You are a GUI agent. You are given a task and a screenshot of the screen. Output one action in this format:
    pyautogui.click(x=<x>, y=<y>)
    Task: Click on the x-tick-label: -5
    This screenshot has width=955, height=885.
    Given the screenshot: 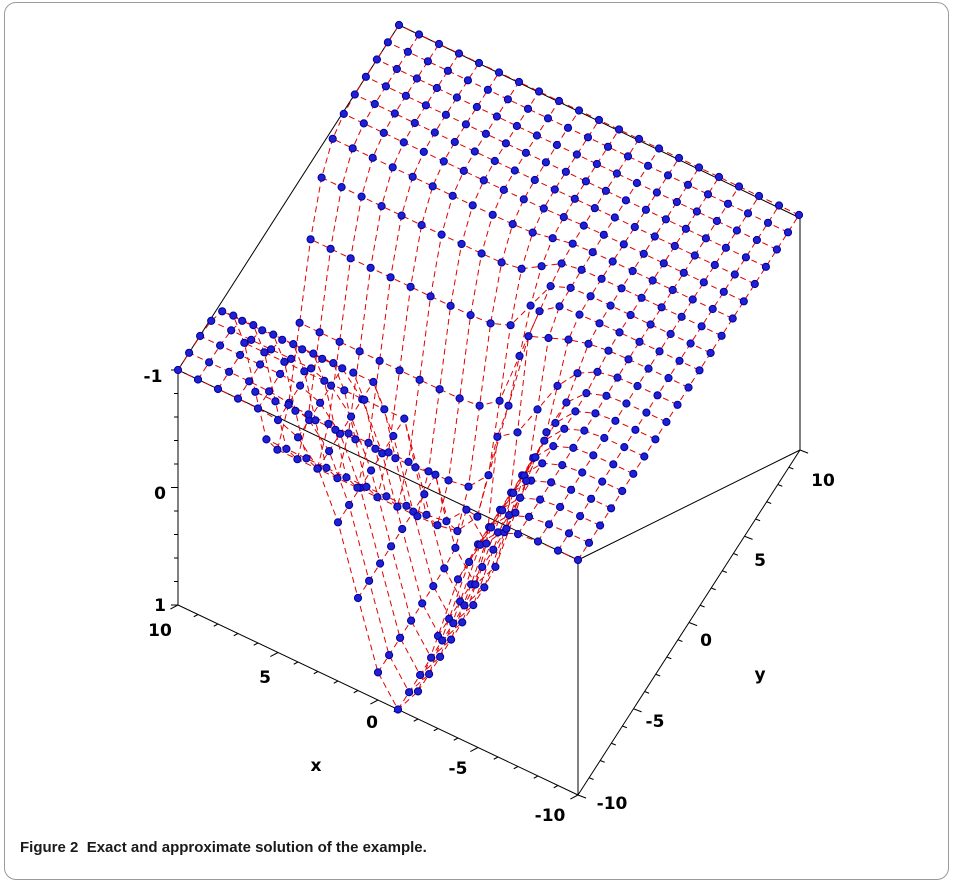 What is the action you would take?
    pyautogui.click(x=458, y=769)
    